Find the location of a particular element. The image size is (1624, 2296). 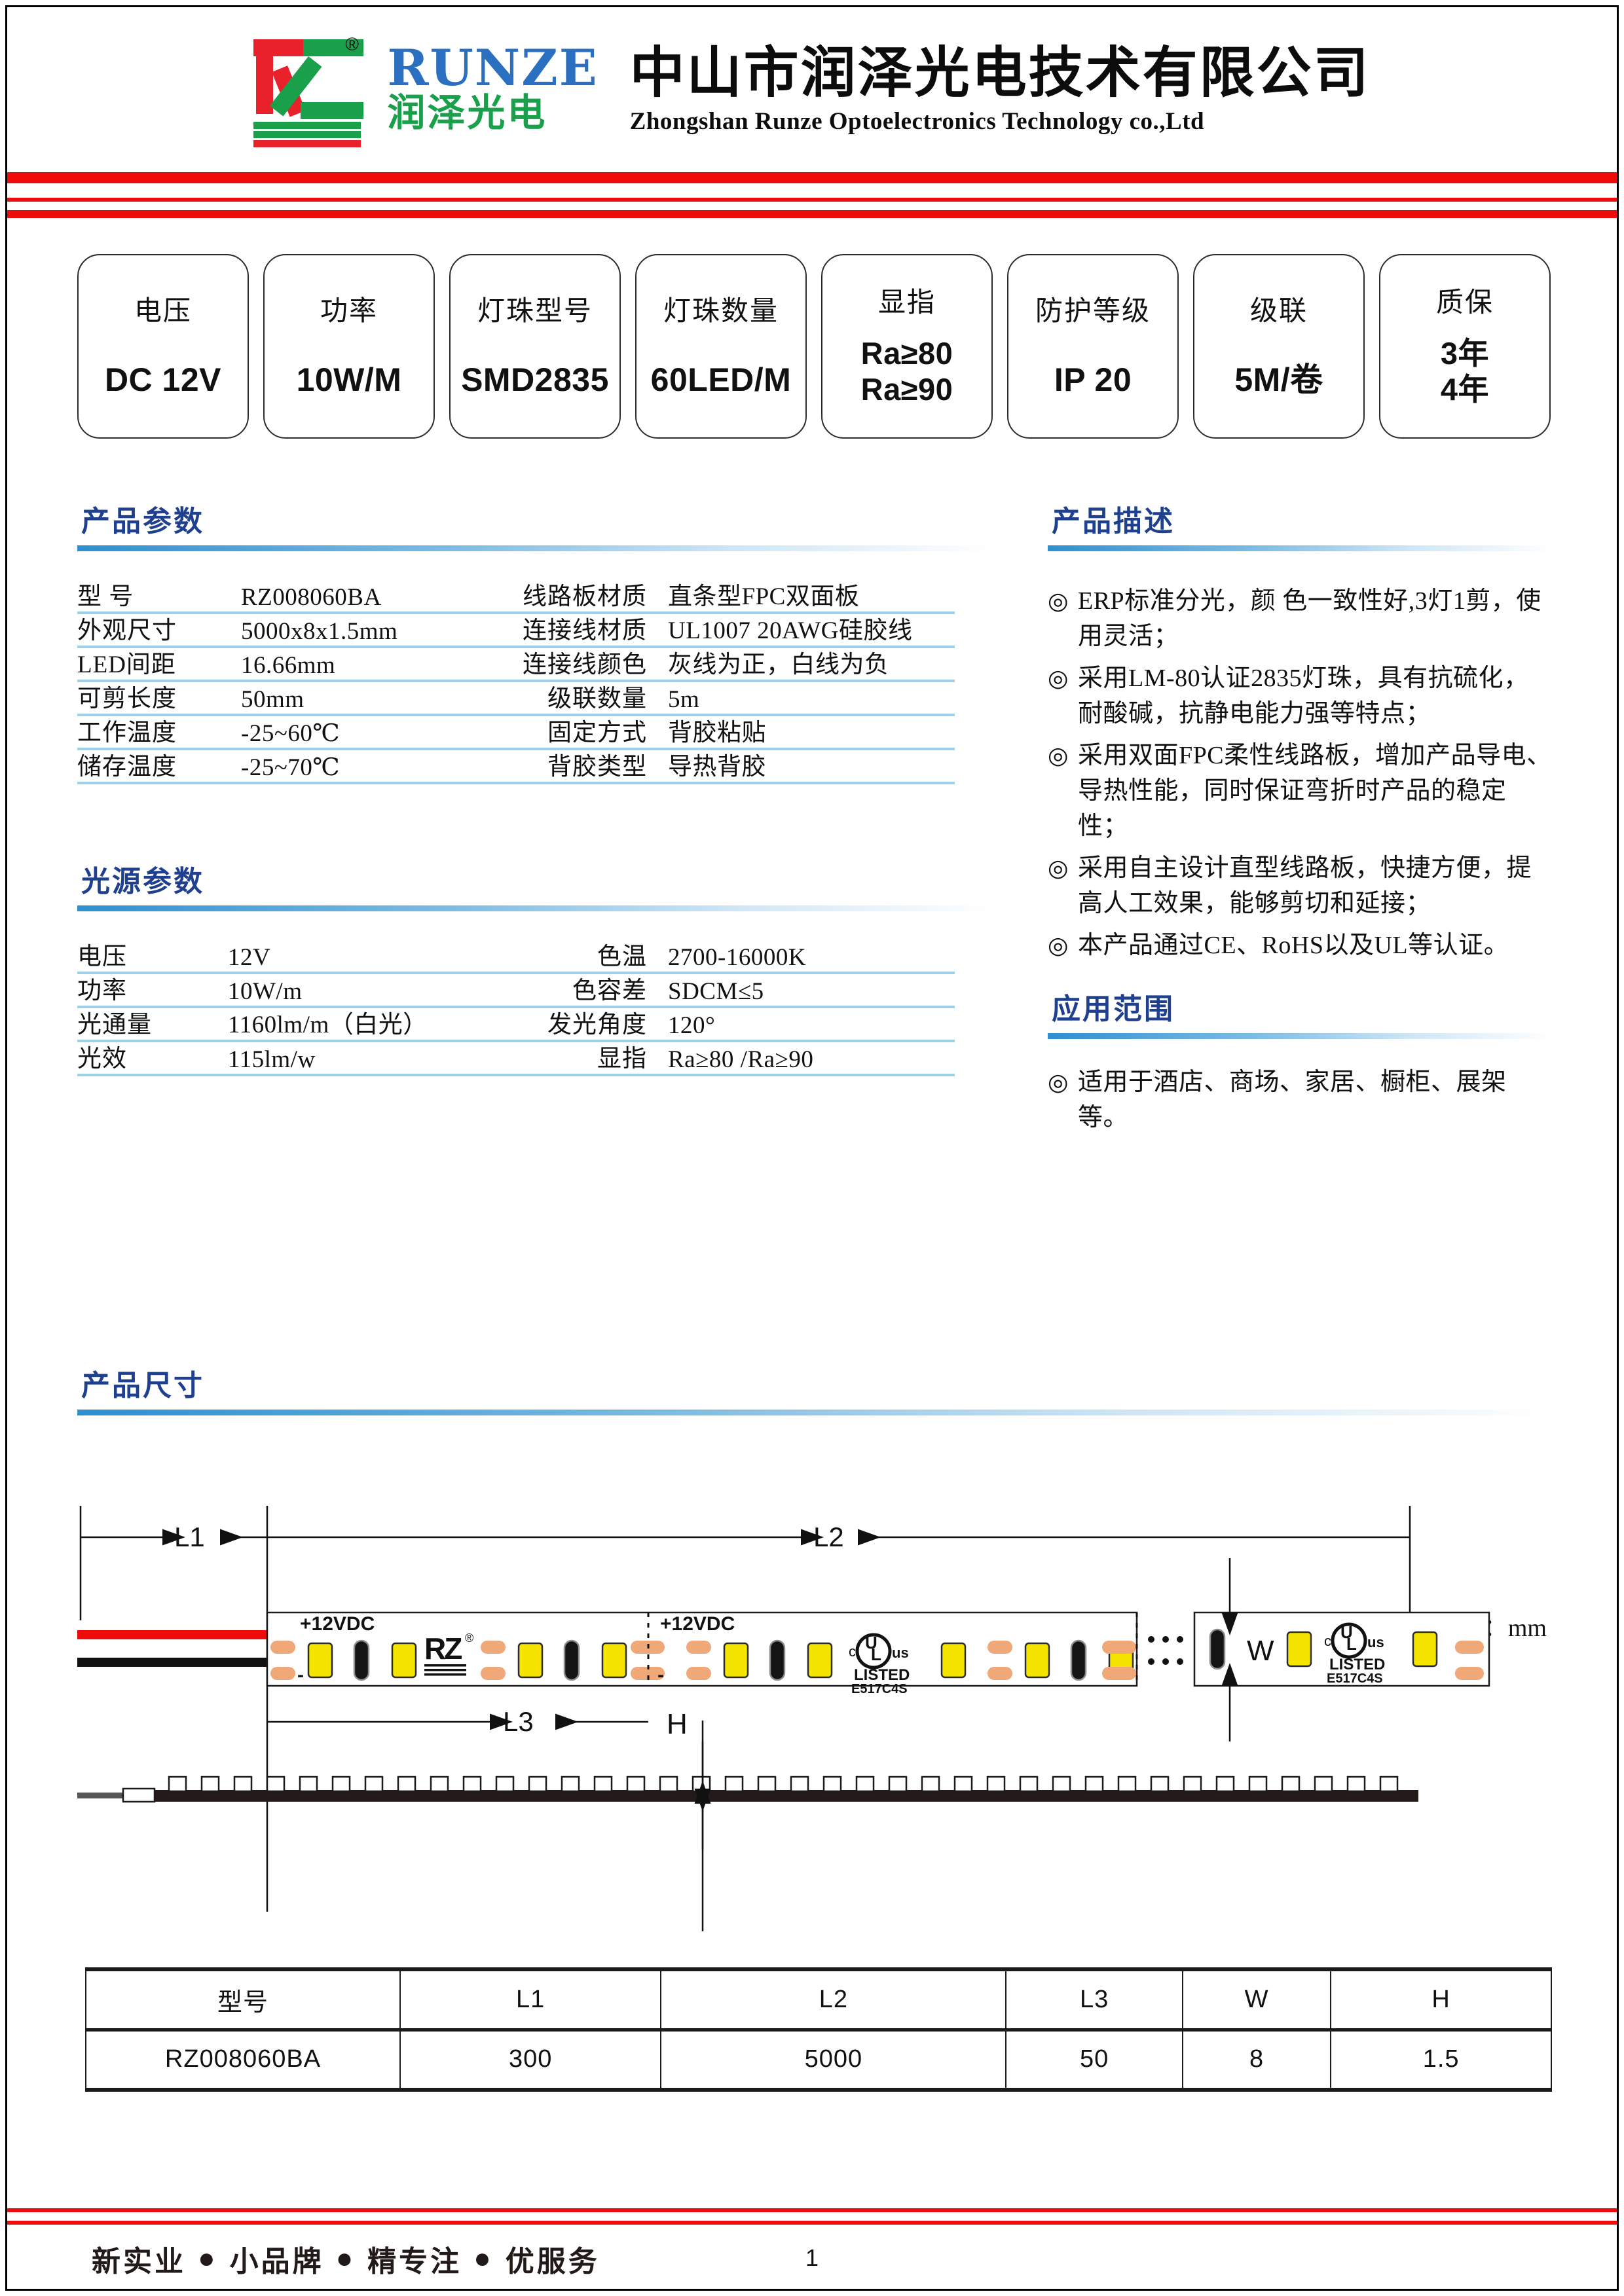

badge-value: SMD2835 is located at coordinates (535, 379).